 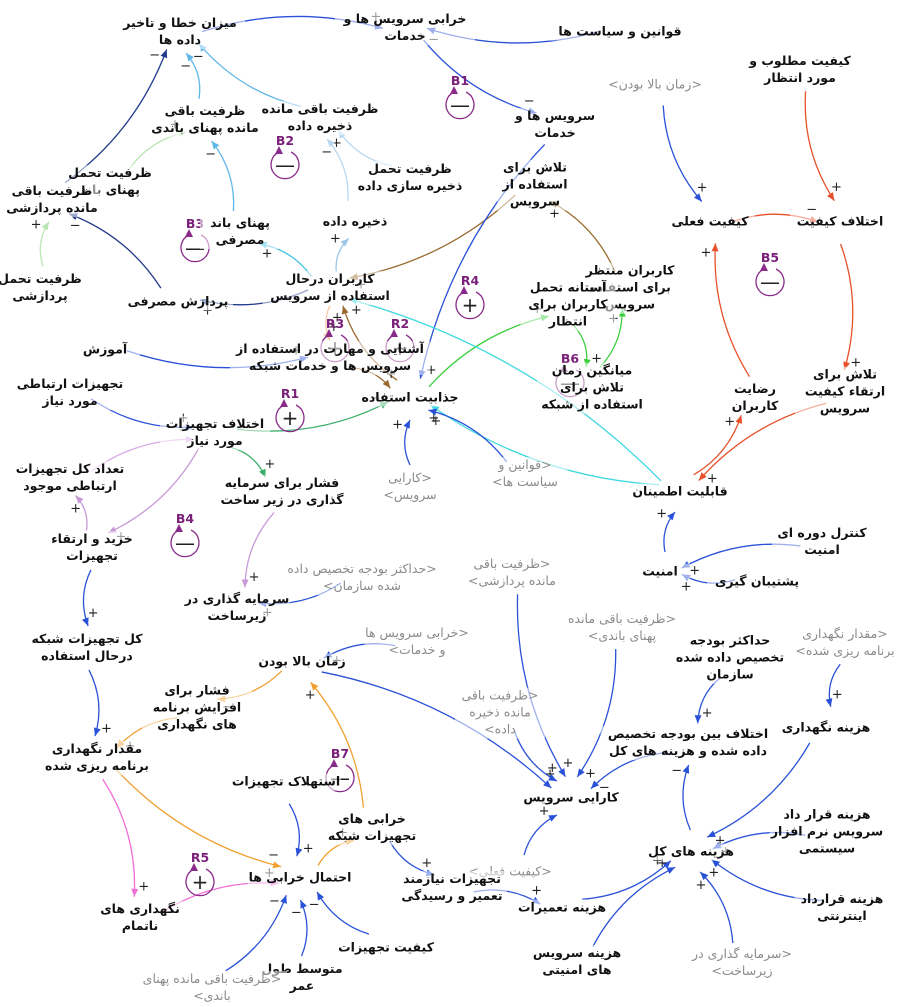 What do you see at coordinates (52, 200) in the screenshot?
I see `variable: ظرفیت باقی مانده پردازشی` at bounding box center [52, 200].